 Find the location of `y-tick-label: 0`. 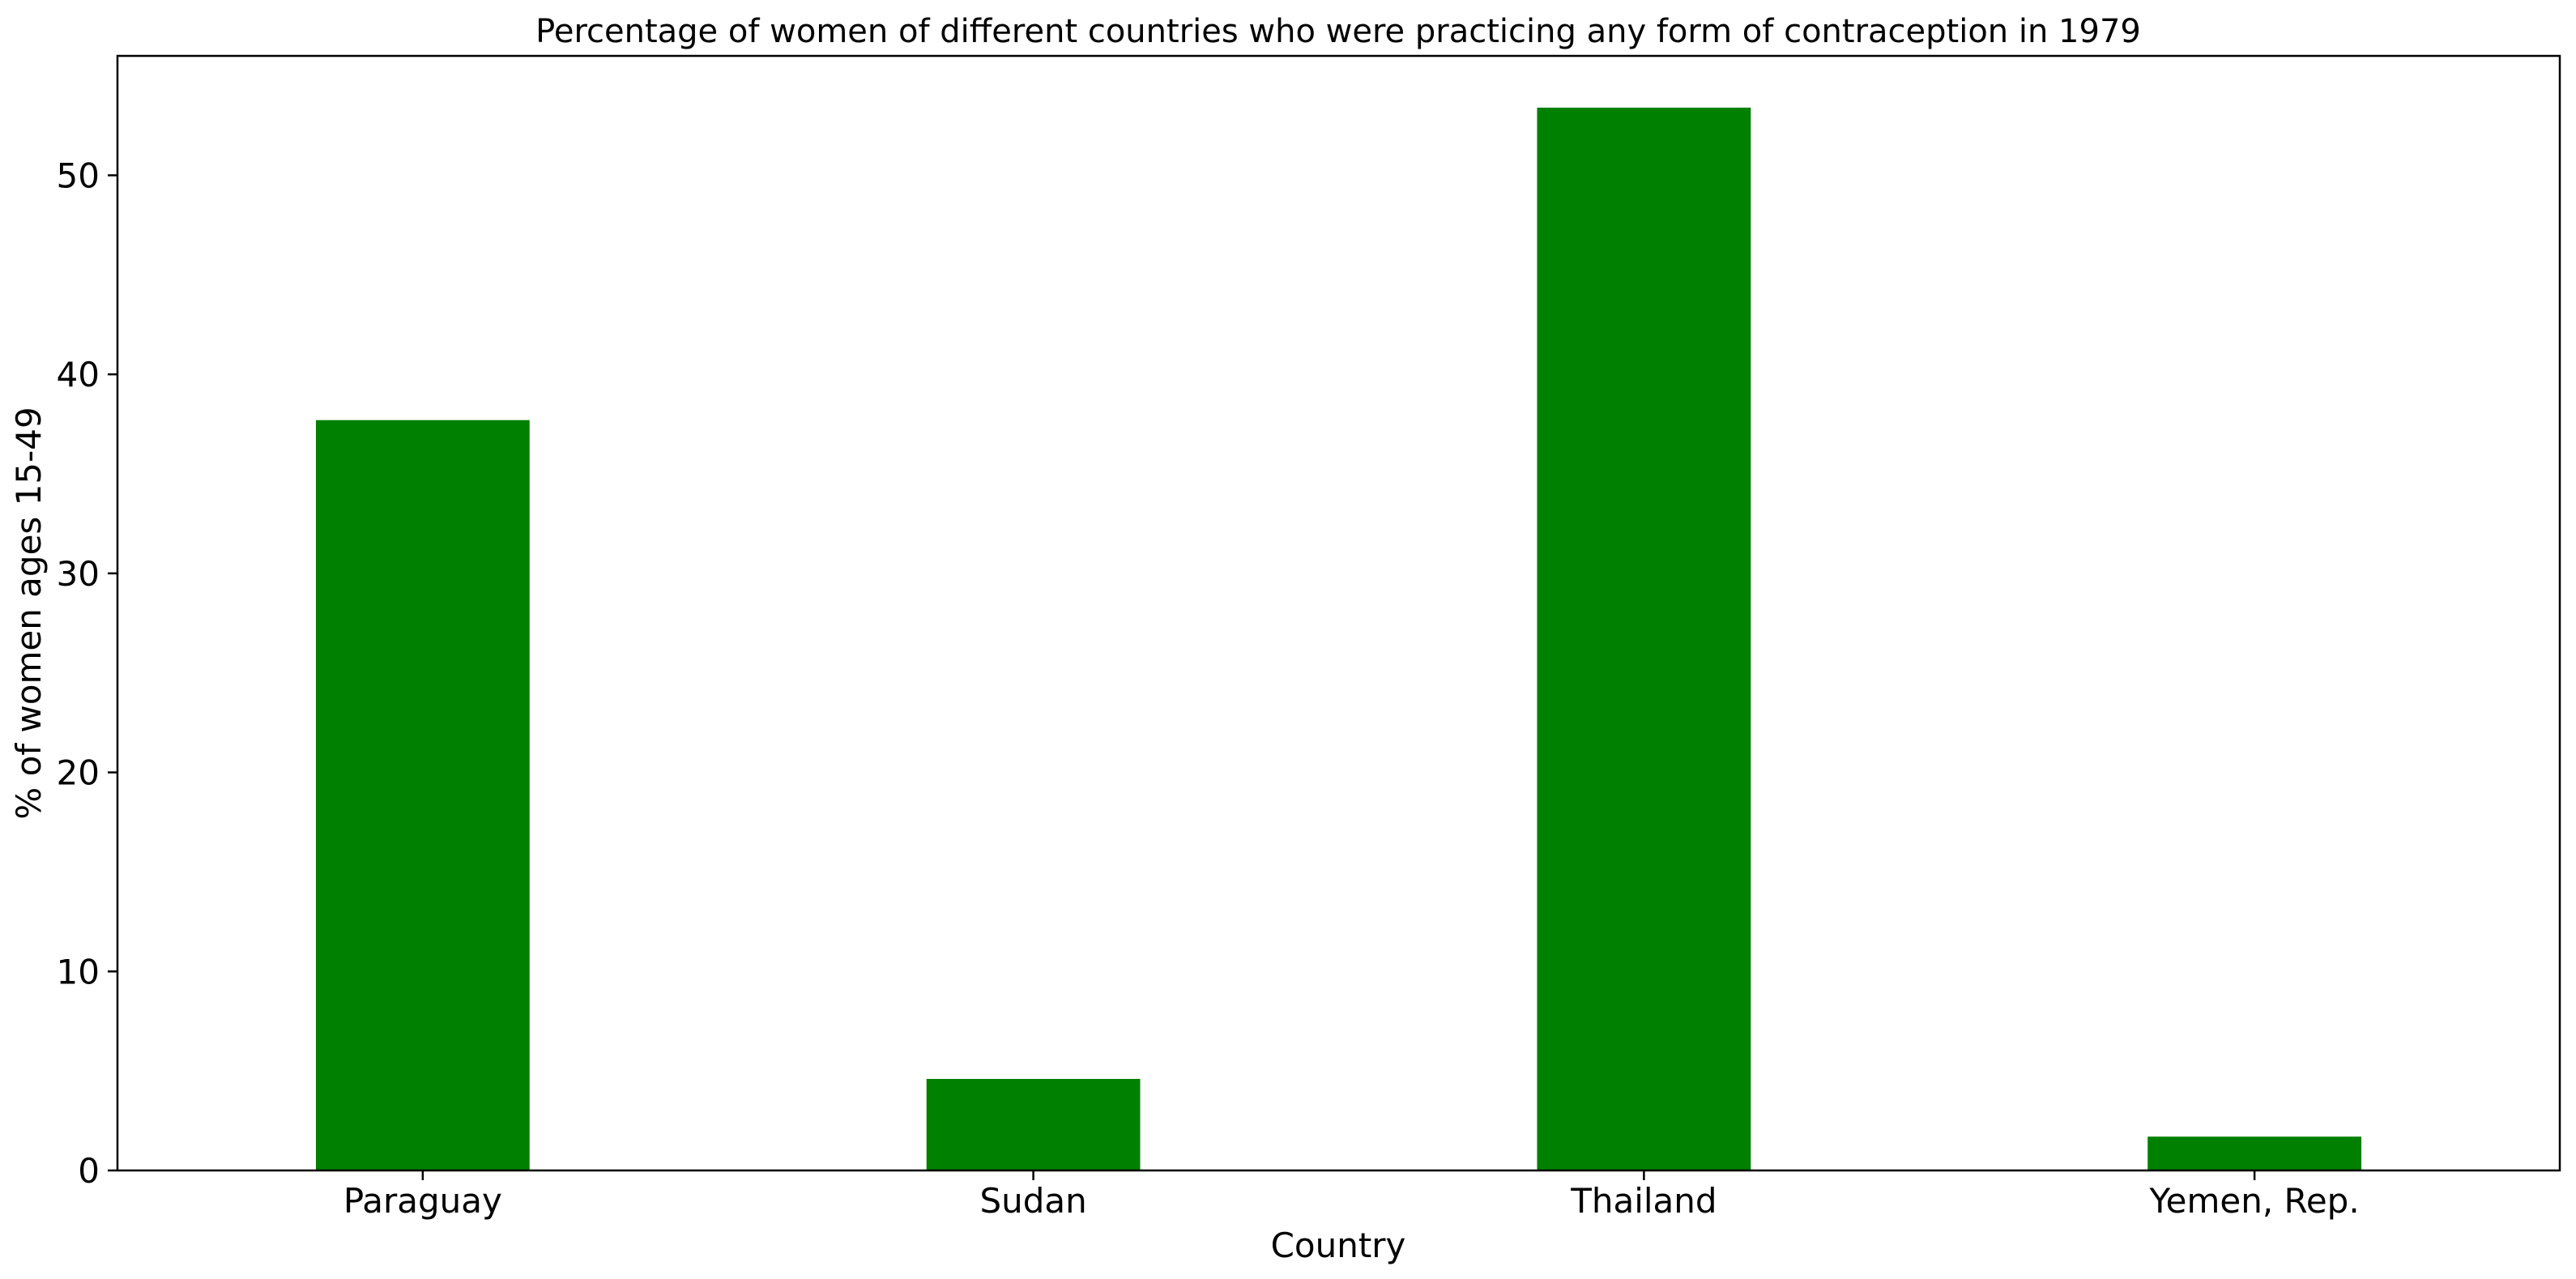

y-tick-label: 0 is located at coordinates (89, 1171).